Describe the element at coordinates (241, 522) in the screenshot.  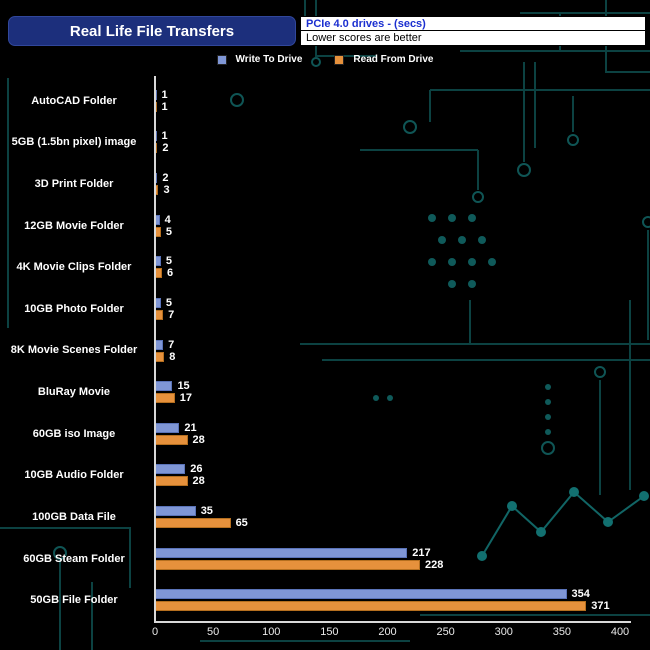
I see `read-value-label: 65` at that location.